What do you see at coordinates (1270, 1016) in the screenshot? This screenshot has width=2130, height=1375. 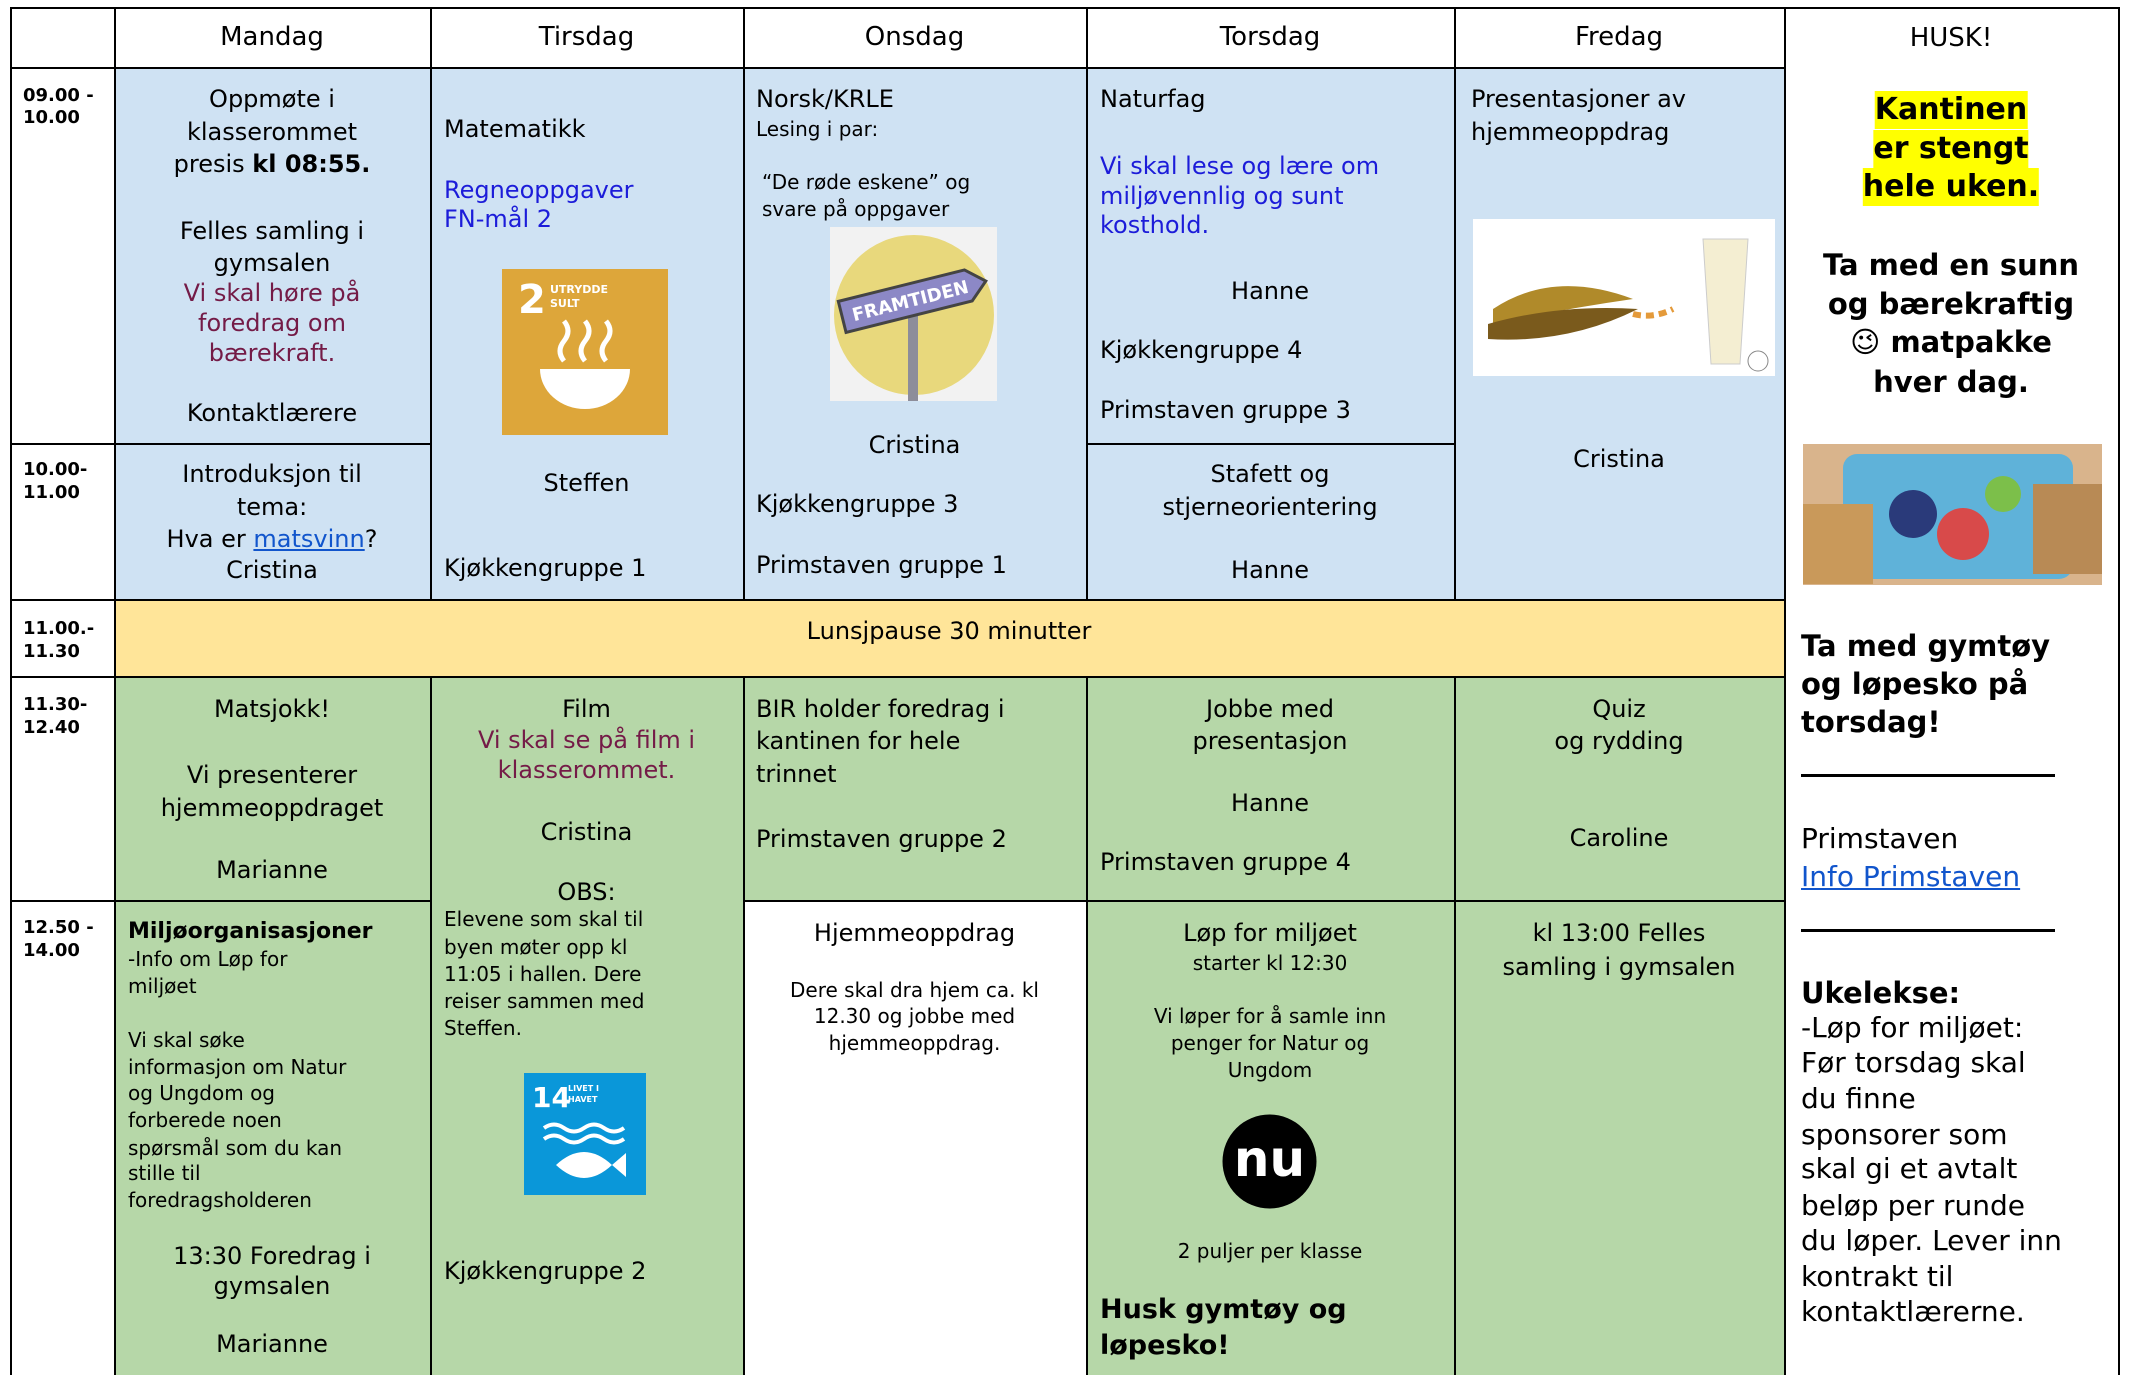 I see `text: Vi løper for å samle inn` at bounding box center [1270, 1016].